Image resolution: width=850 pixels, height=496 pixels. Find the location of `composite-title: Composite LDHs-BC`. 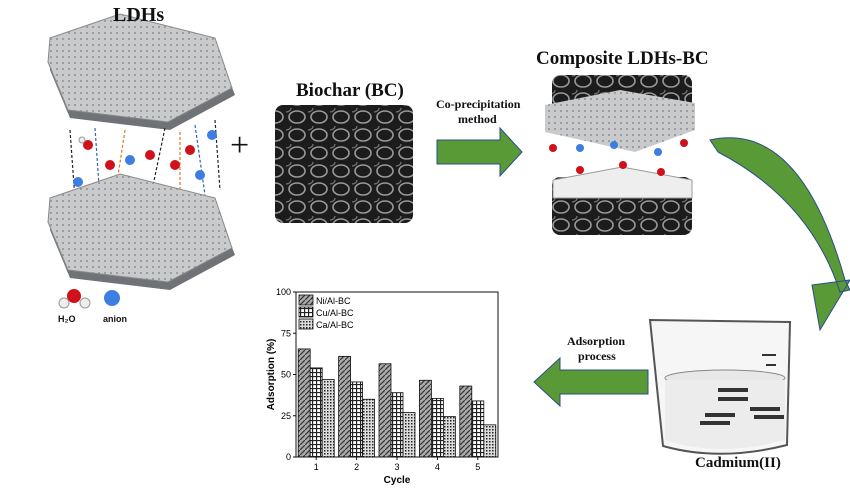

composite-title: Composite LDHs-BC is located at coordinates (622, 58).